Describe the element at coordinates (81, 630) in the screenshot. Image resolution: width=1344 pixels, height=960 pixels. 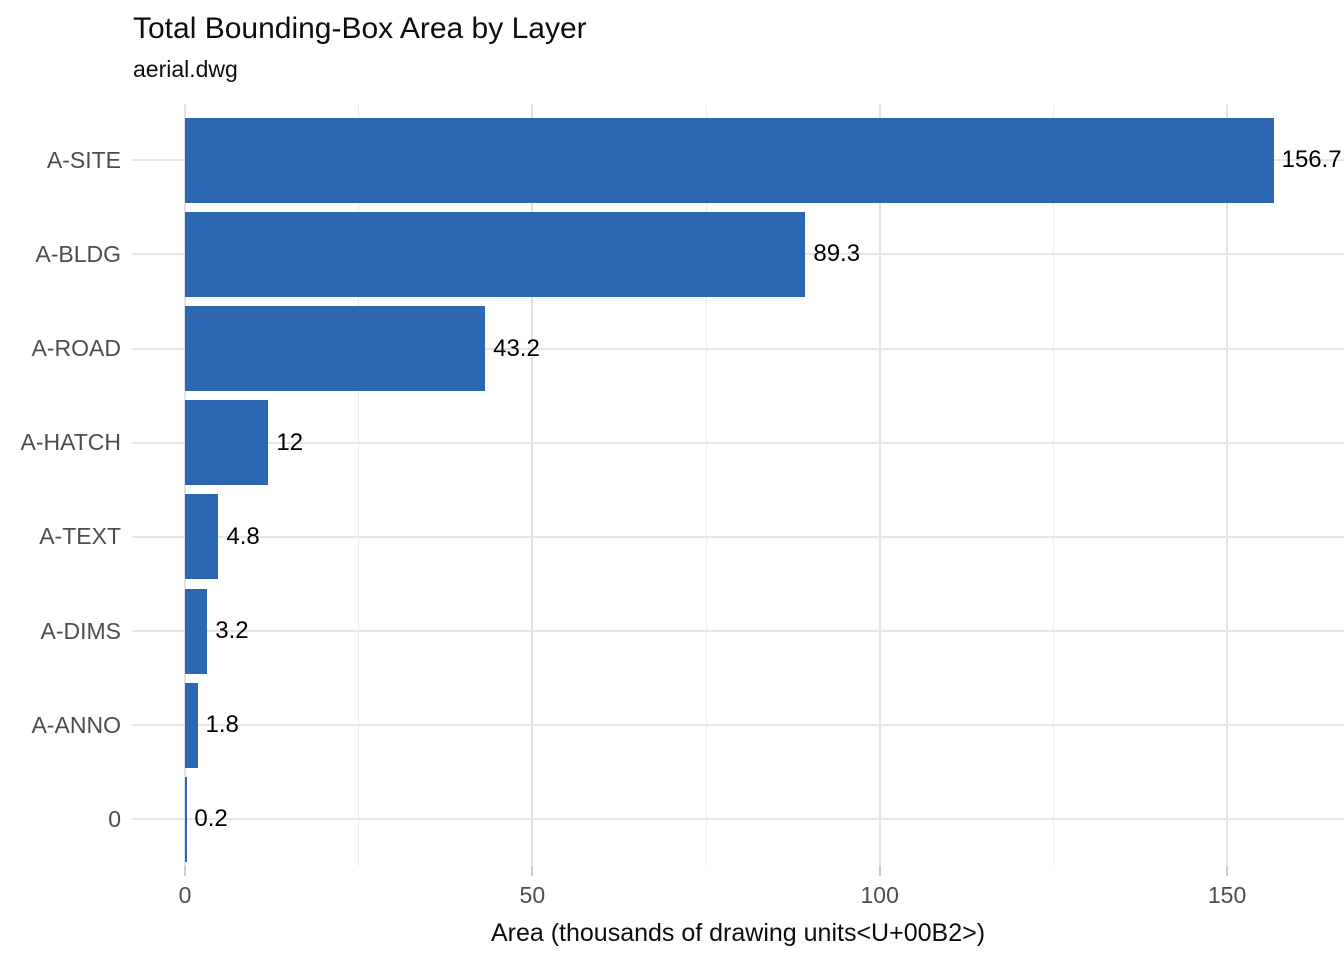
I see `y-axis-category-label: A-DIMS` at that location.